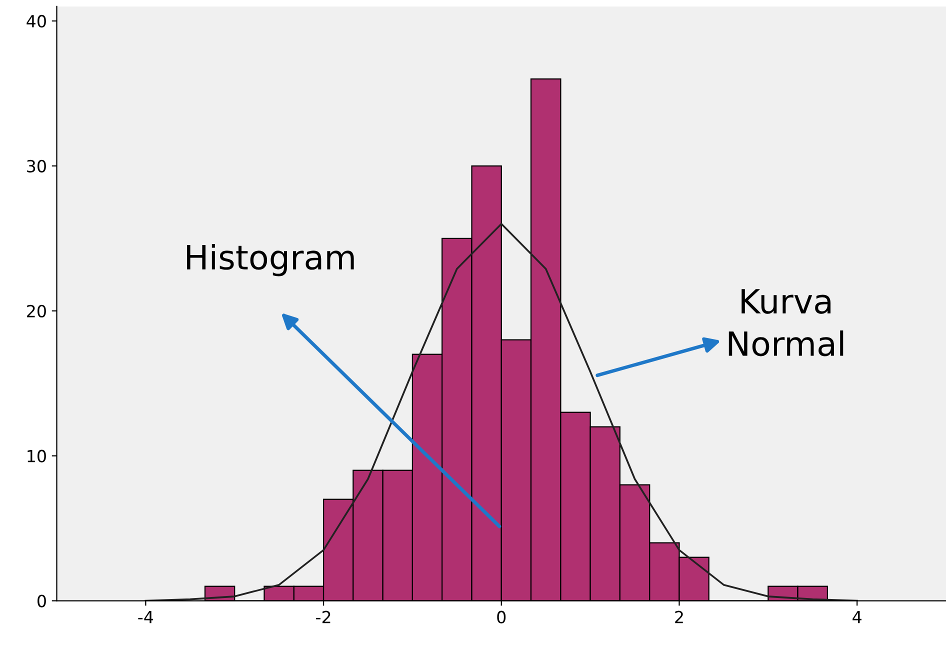  What do you see at coordinates (501, 617) in the screenshot?
I see `x-tick-label: 0` at bounding box center [501, 617].